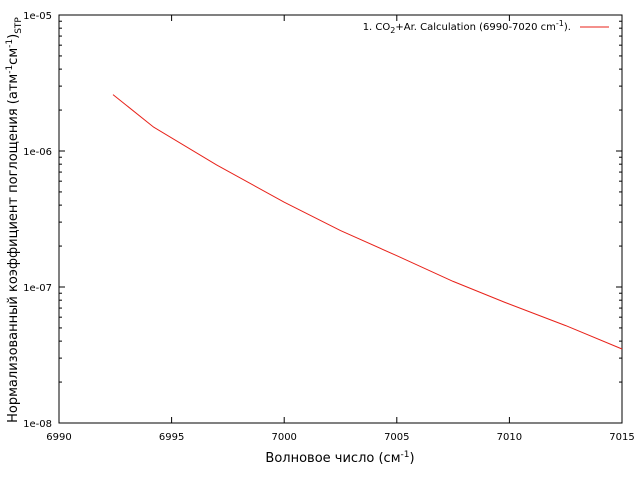  I want to click on x-tick-label: 6995, so click(171, 437).